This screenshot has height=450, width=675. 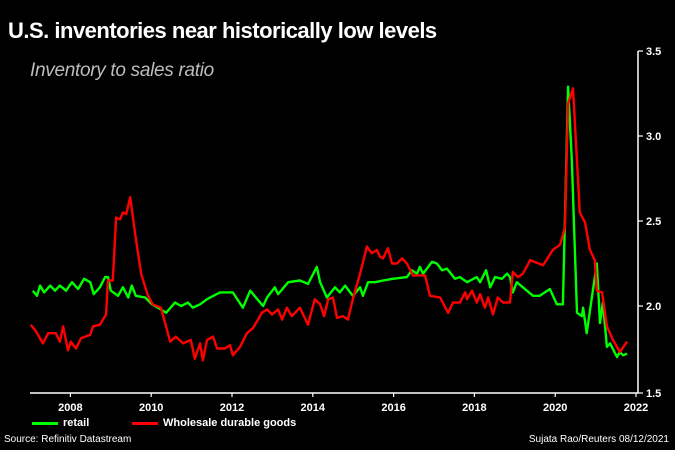 I want to click on source-note: Source: Refinitiv Datastream, so click(x=68, y=439).